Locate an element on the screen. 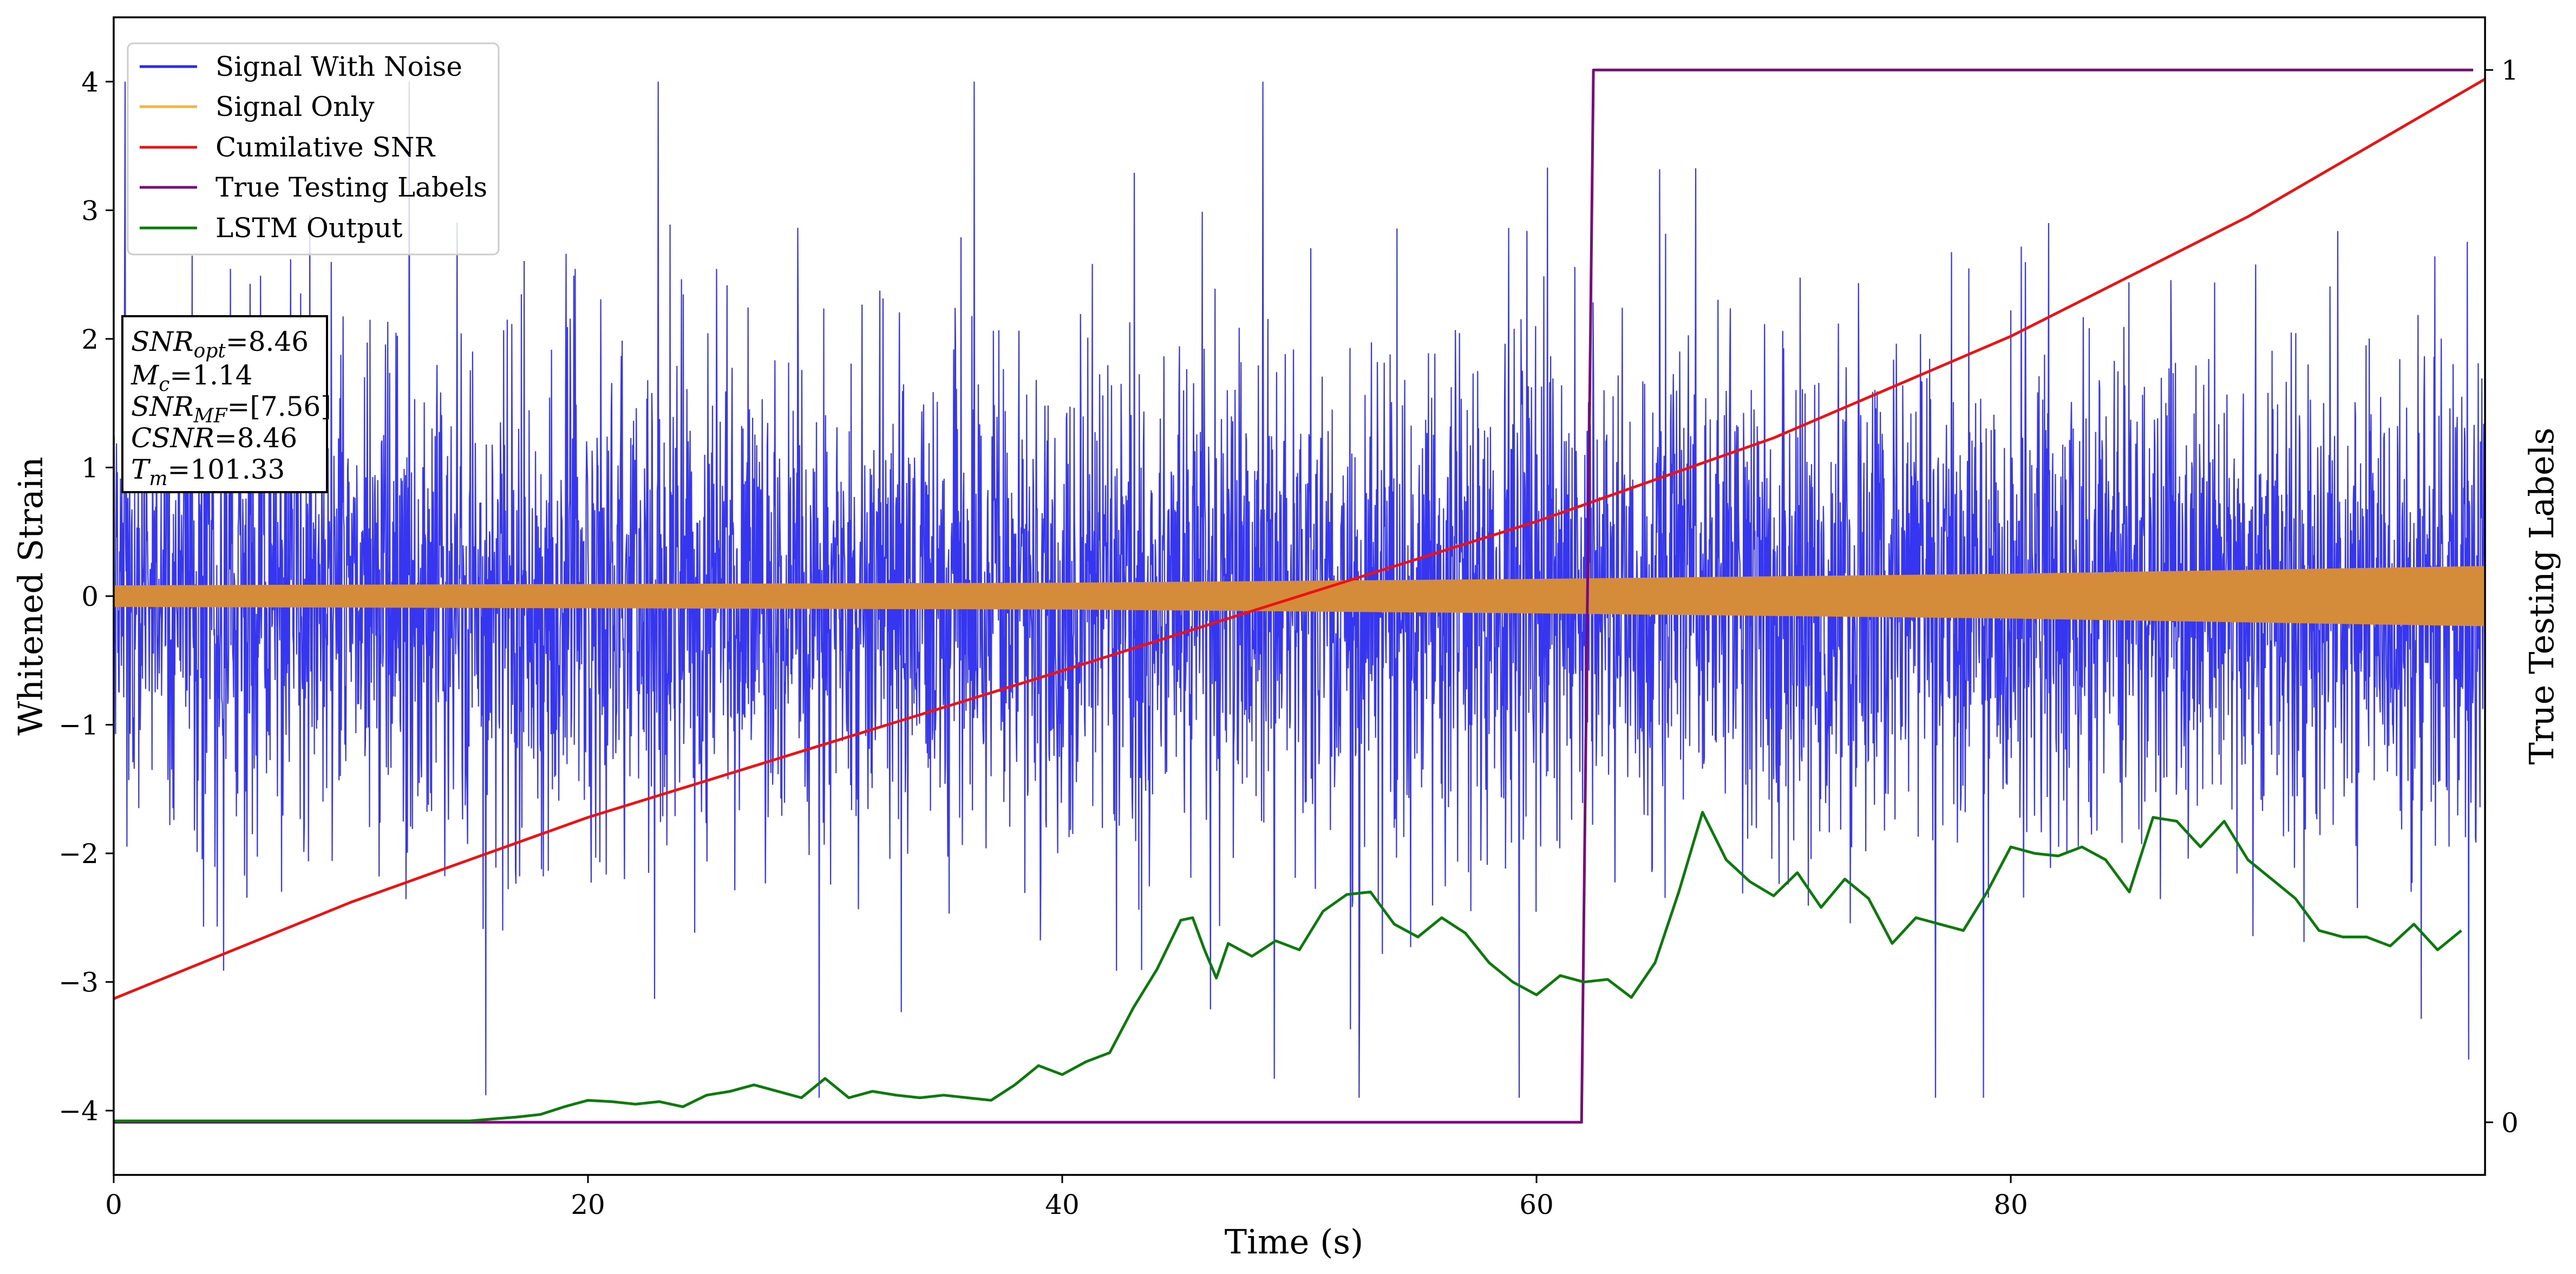 The width and height of the screenshot is (2576, 1274). x-tick-label-60: 60 is located at coordinates (1536, 1204).